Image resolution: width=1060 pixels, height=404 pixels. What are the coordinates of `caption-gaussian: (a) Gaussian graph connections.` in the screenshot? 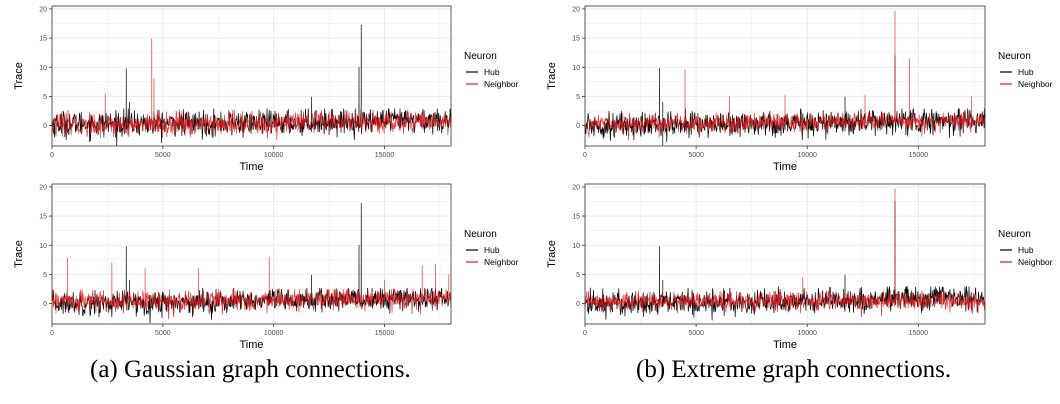 It's located at (250, 369).